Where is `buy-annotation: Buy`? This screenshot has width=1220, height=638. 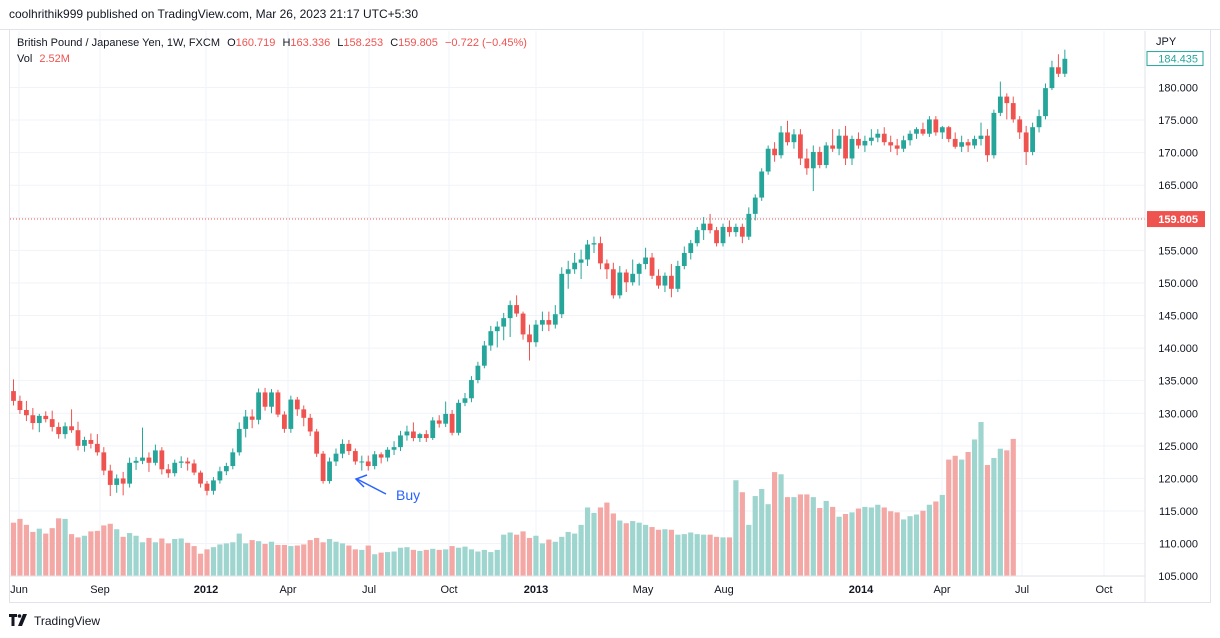 buy-annotation: Buy is located at coordinates (387, 488).